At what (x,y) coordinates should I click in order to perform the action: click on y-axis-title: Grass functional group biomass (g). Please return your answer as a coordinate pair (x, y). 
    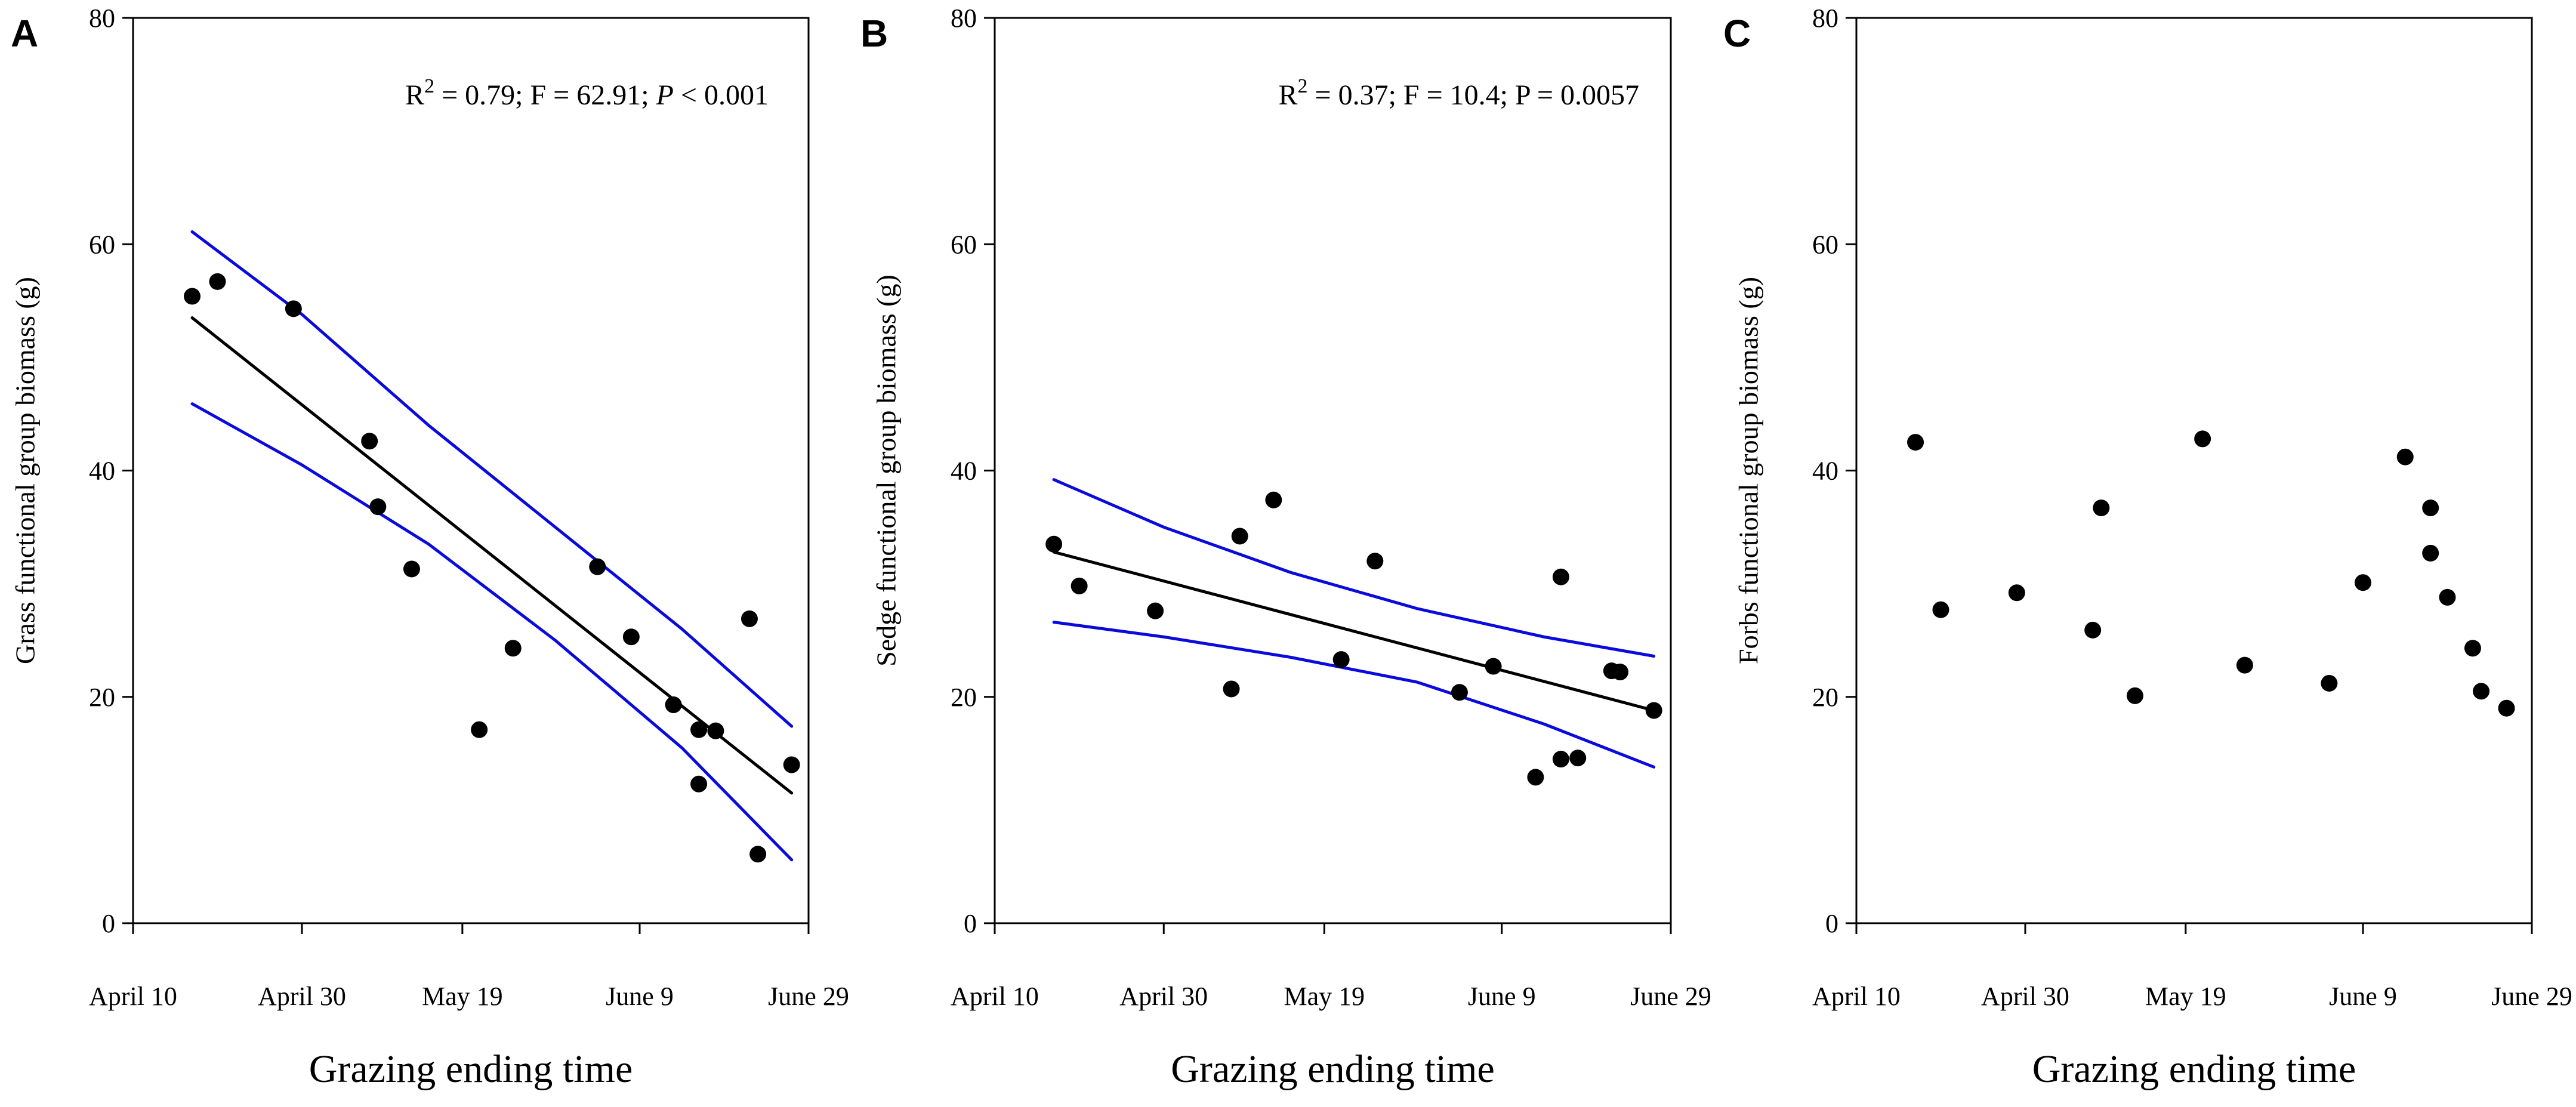
    Looking at the image, I should click on (25, 471).